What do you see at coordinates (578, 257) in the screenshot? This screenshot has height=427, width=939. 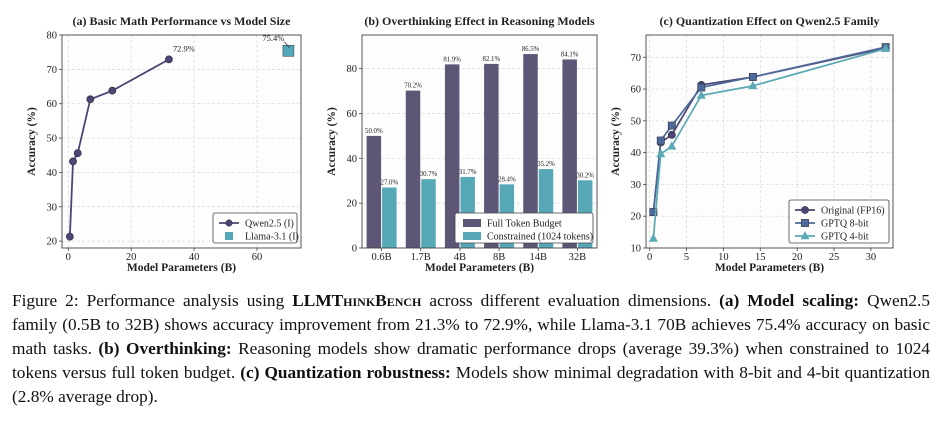 I see `x-tick-label: 32B` at bounding box center [578, 257].